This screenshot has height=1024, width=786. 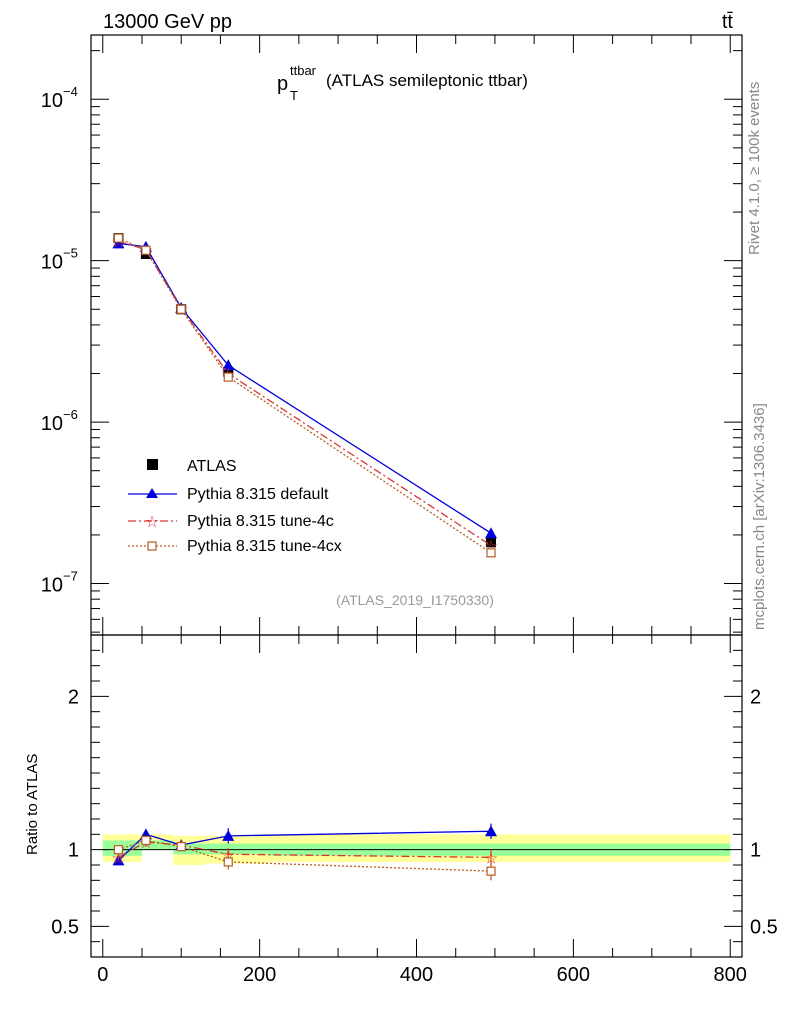 What do you see at coordinates (152, 546) in the screenshot?
I see `legend-marker-tune4cx` at bounding box center [152, 546].